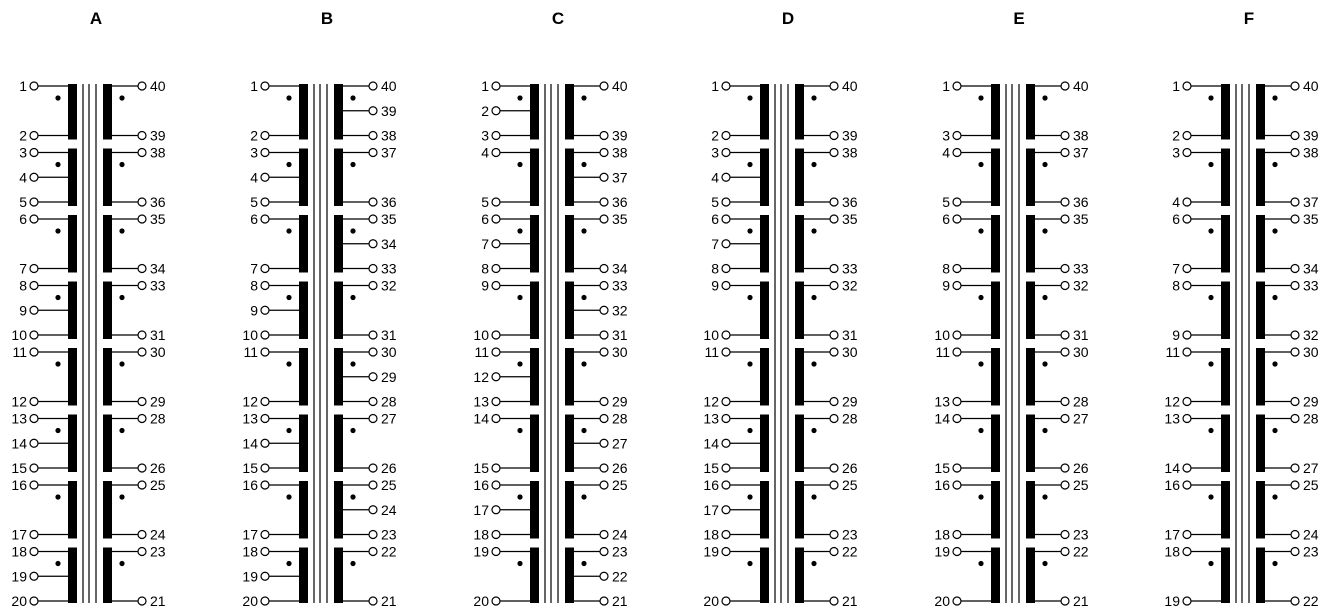 This screenshot has height=610, width=1342. I want to click on pin-23: 23, so click(1292, 555).